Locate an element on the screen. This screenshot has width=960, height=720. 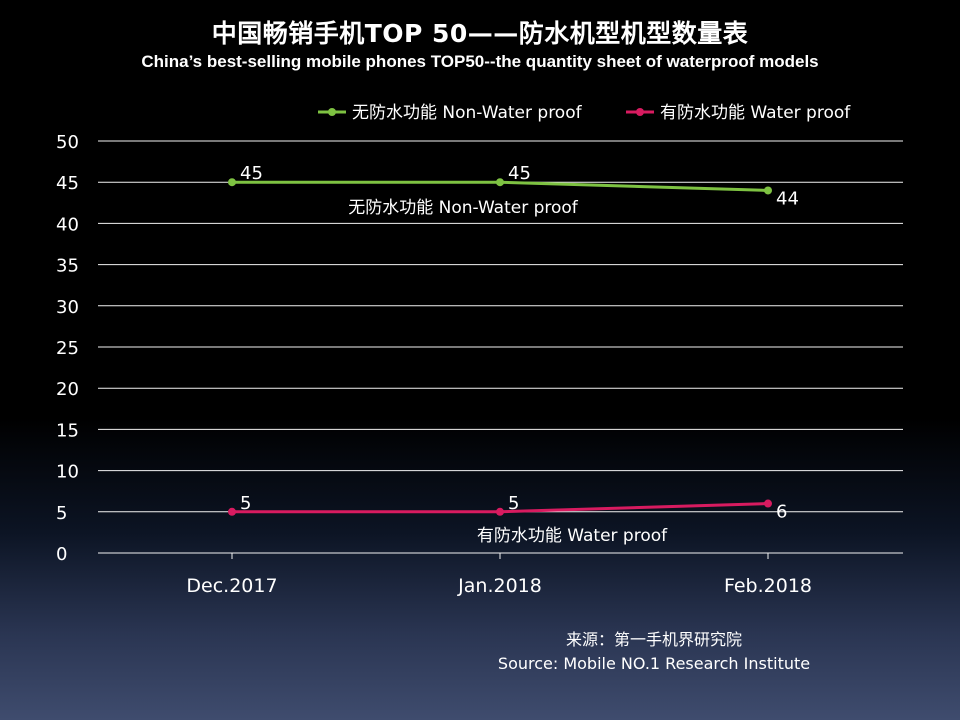
x-axis: Dec.2017 Jan.2018 Feb.2018 is located at coordinates (499, 575).